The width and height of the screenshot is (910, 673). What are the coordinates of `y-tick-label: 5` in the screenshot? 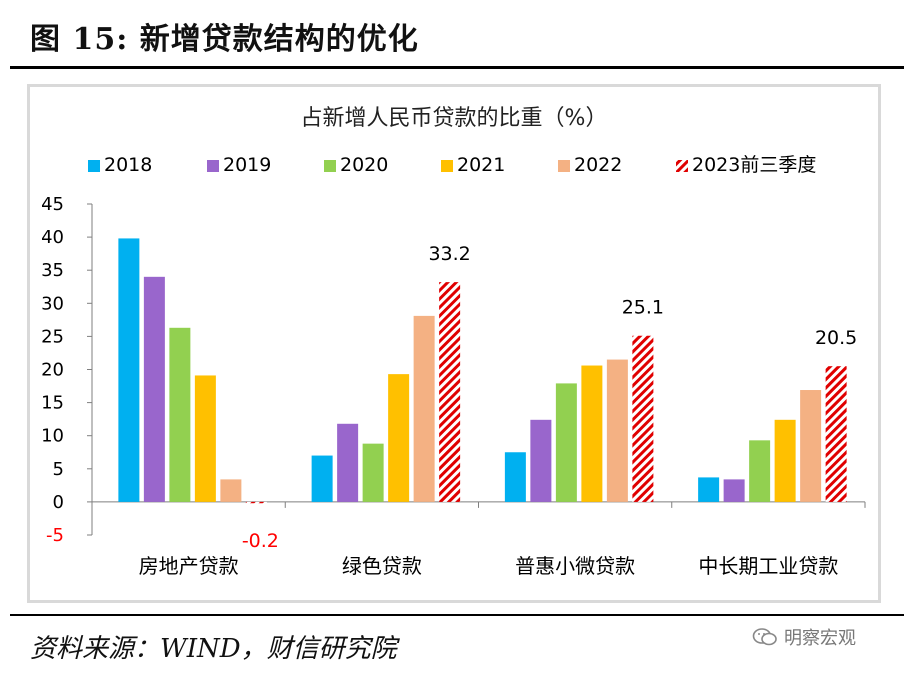 It's located at (58, 469).